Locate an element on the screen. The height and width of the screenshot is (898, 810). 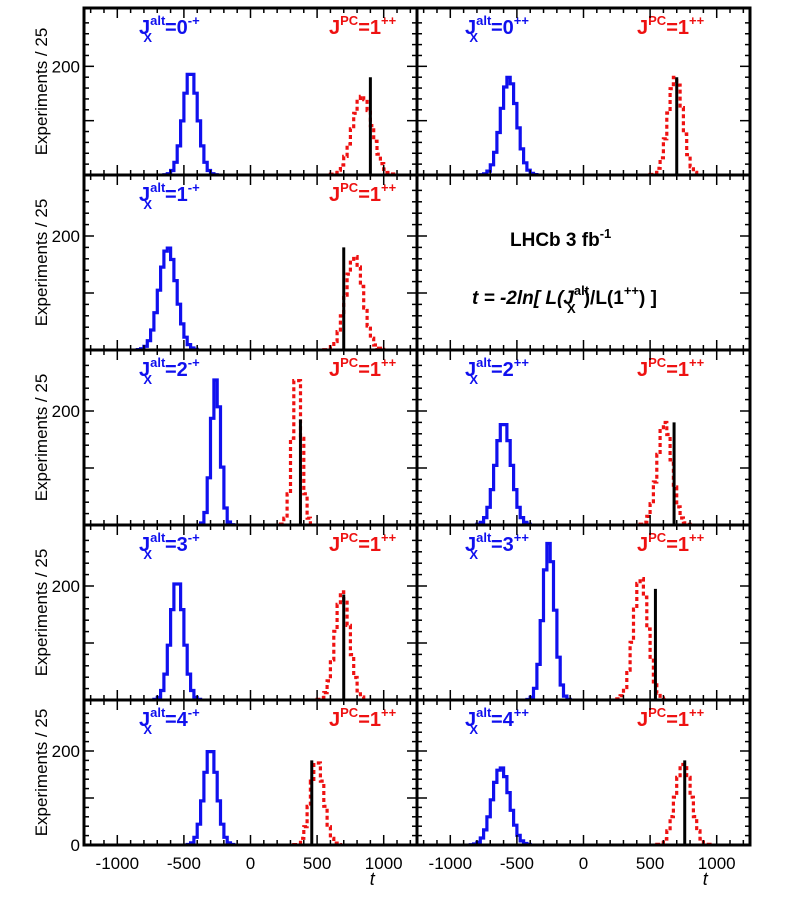
y-tick-label-zero: 0 is located at coordinates (75, 845).